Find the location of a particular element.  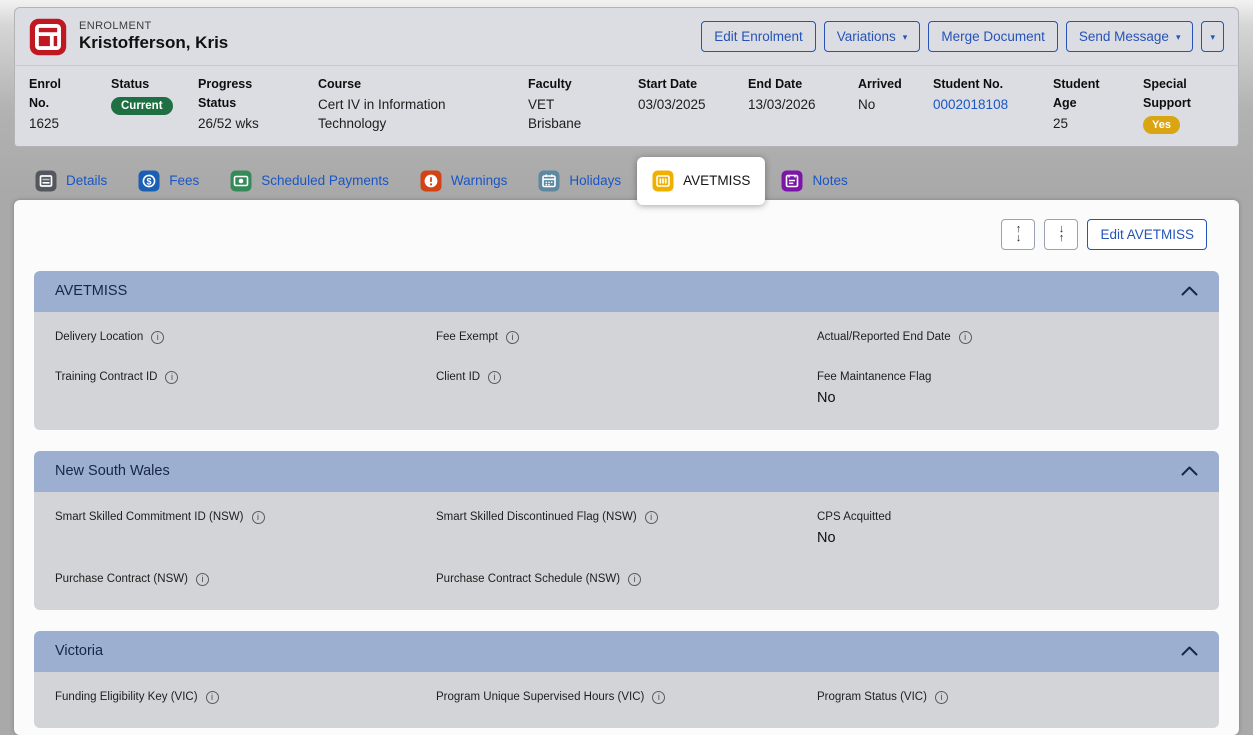

page-title: Kristofferson, Kris is located at coordinates (154, 42).